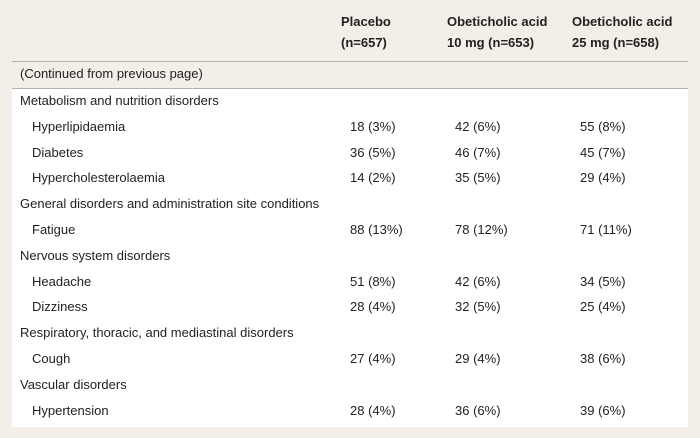  What do you see at coordinates (603, 152) in the screenshot?
I see `cell: 45 (7%)` at bounding box center [603, 152].